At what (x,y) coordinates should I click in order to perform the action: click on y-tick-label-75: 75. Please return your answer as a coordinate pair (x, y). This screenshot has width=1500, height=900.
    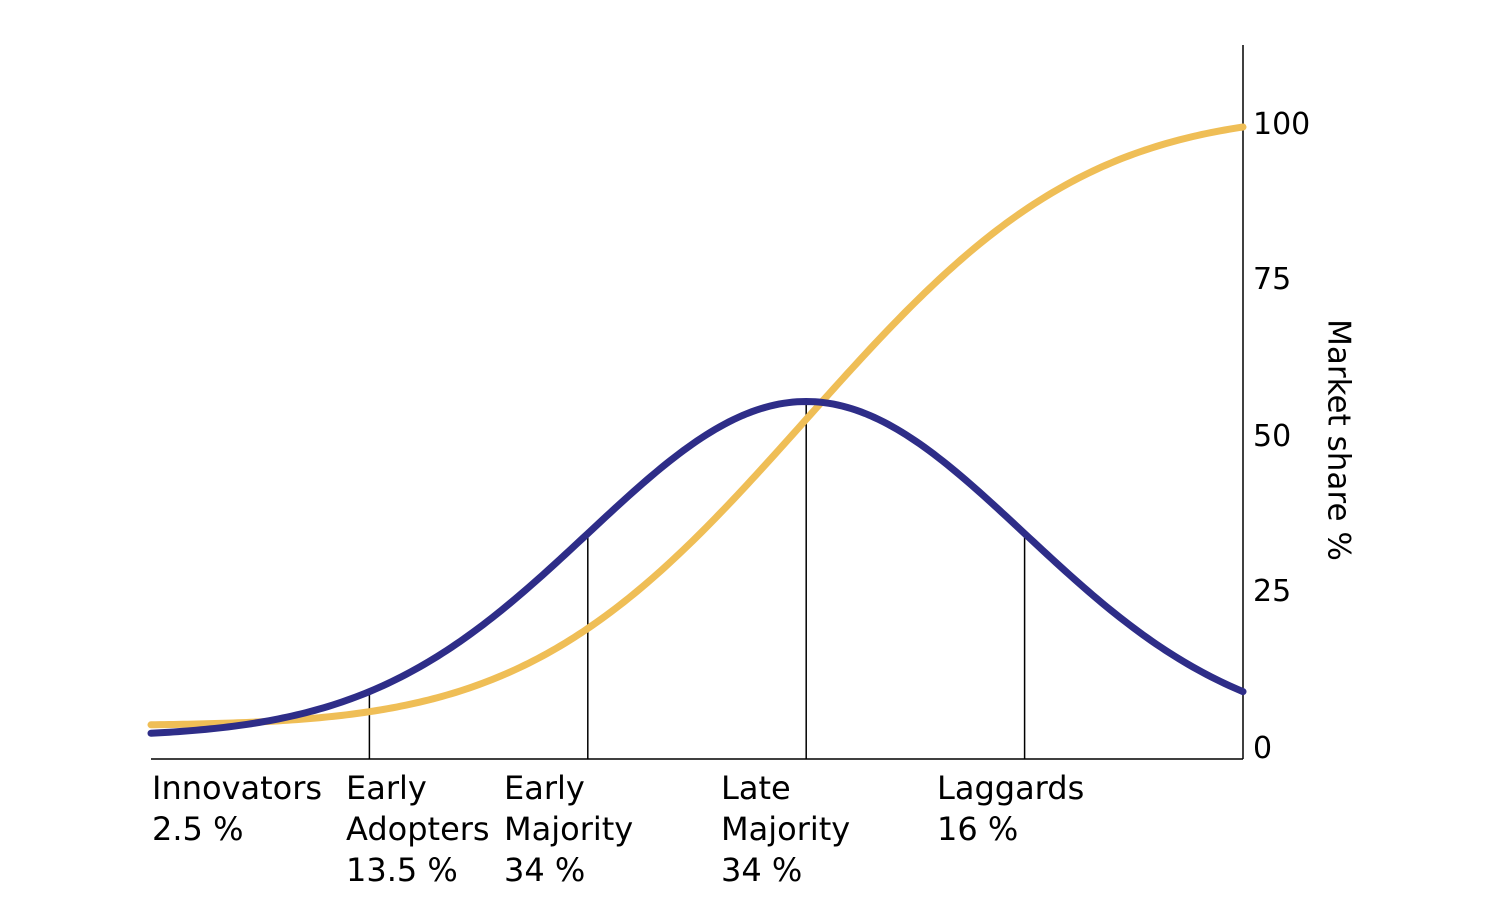
    Looking at the image, I should click on (1272, 279).